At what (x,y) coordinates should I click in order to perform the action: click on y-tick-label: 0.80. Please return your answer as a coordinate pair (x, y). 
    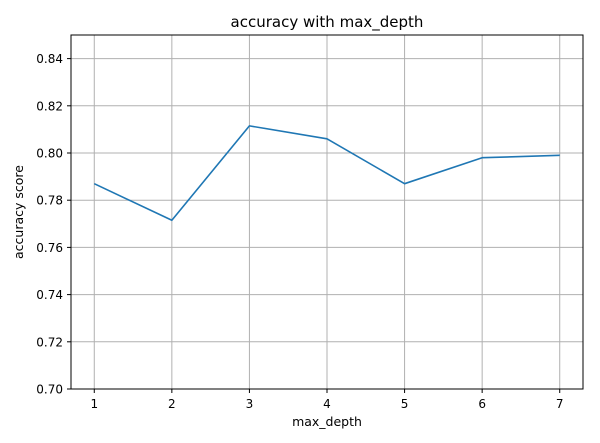
    Looking at the image, I should click on (49, 154).